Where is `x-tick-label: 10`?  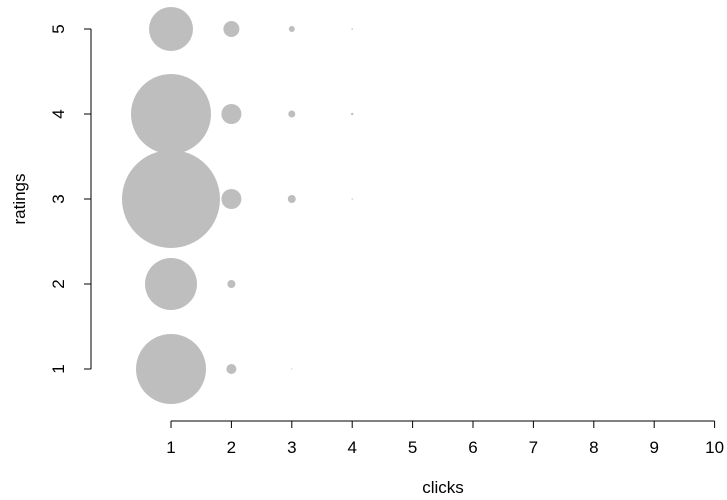 x-tick-label: 10 is located at coordinates (714, 447).